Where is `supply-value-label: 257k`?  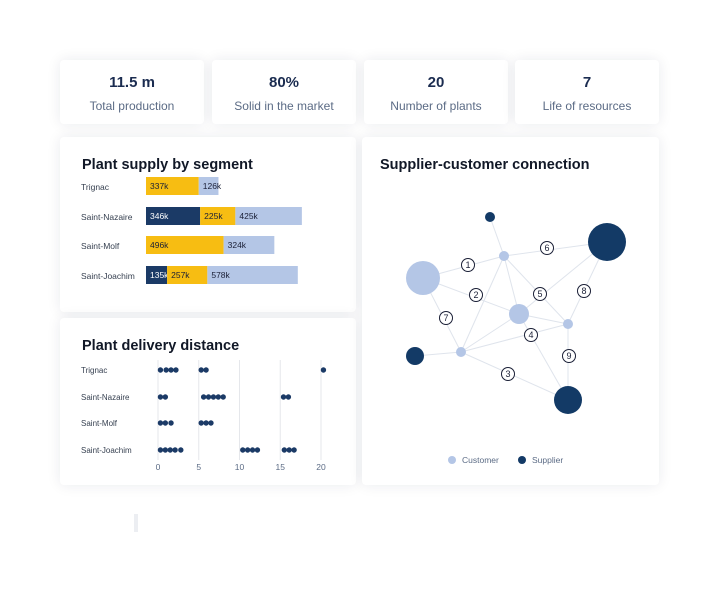 supply-value-label: 257k is located at coordinates (180, 275).